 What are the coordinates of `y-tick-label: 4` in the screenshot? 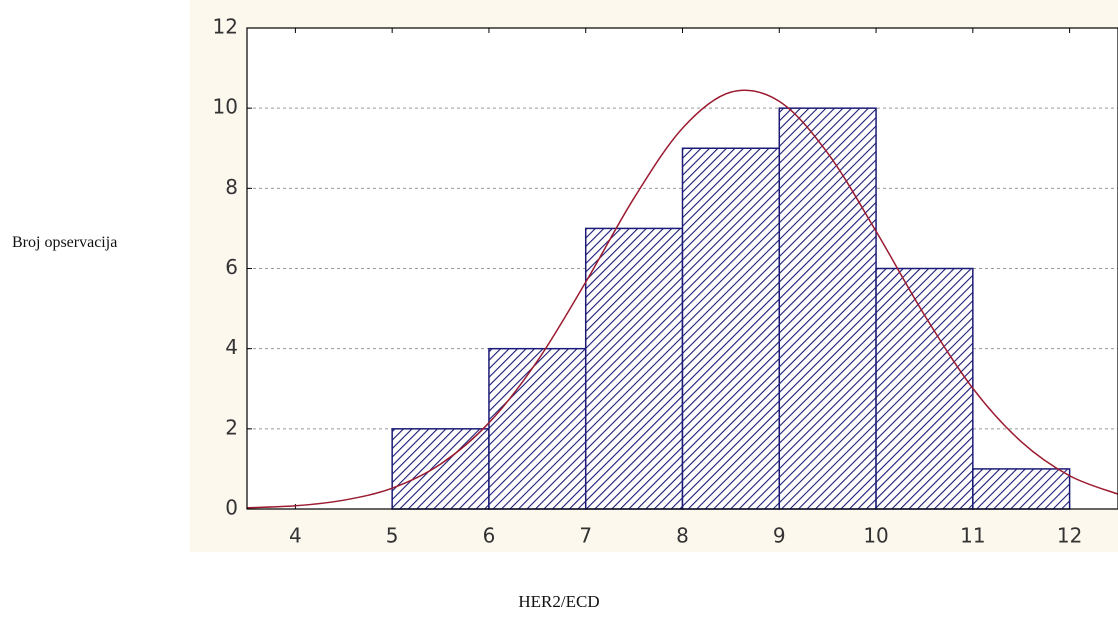 It's located at (231, 347).